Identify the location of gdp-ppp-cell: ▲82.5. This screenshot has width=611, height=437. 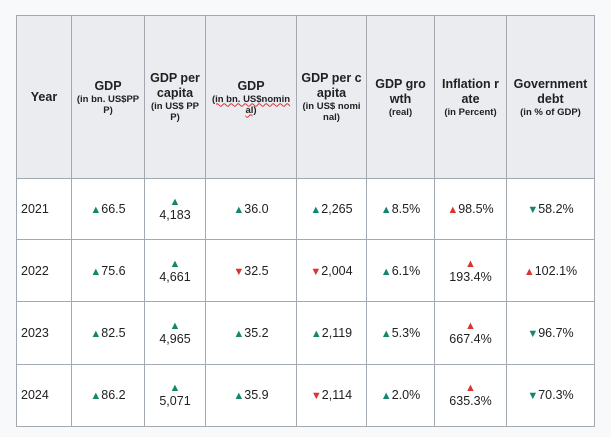
(108, 333).